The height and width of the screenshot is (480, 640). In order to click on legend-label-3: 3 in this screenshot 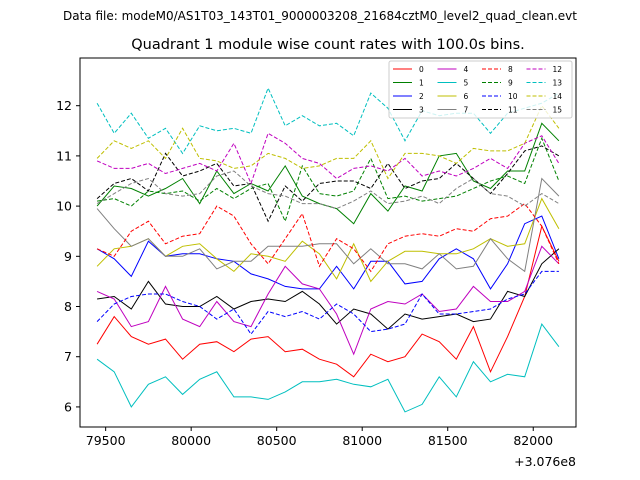, I will do `click(421, 110)`.